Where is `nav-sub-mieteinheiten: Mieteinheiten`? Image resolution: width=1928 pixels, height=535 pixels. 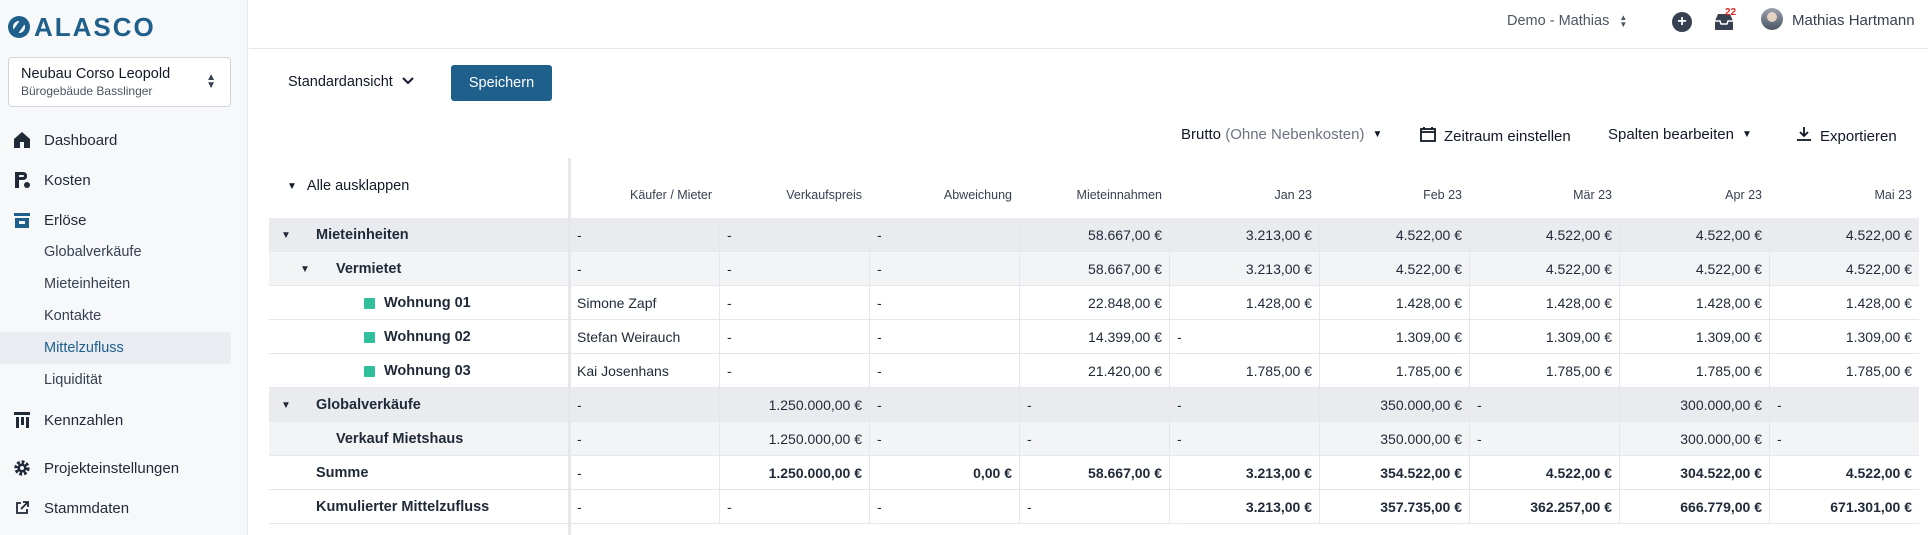 nav-sub-mieteinheiten: Mieteinheiten is located at coordinates (87, 284).